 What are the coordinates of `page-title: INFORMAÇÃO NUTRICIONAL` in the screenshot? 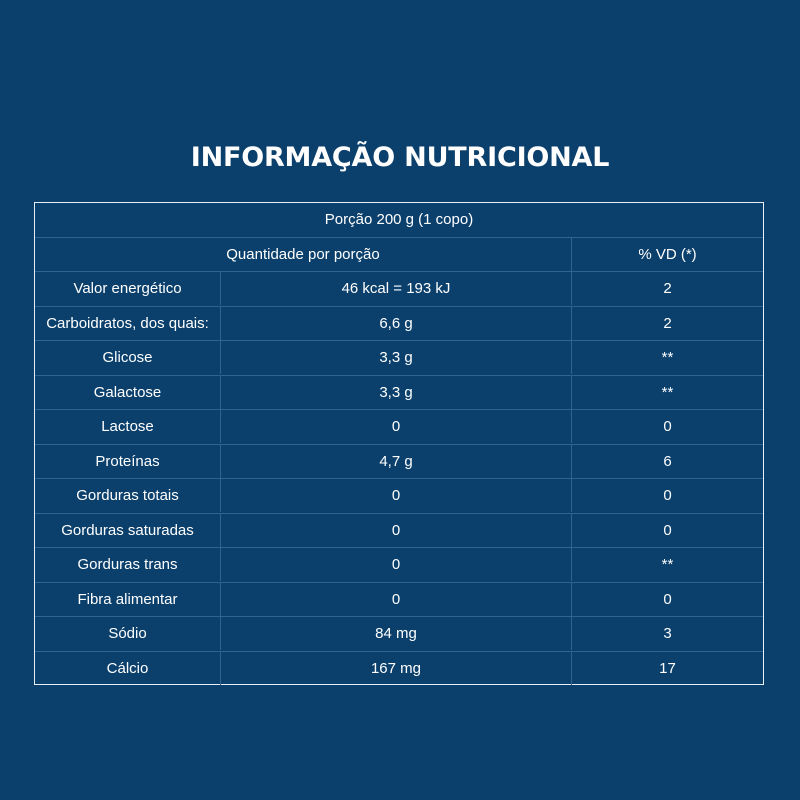 It's located at (400, 157).